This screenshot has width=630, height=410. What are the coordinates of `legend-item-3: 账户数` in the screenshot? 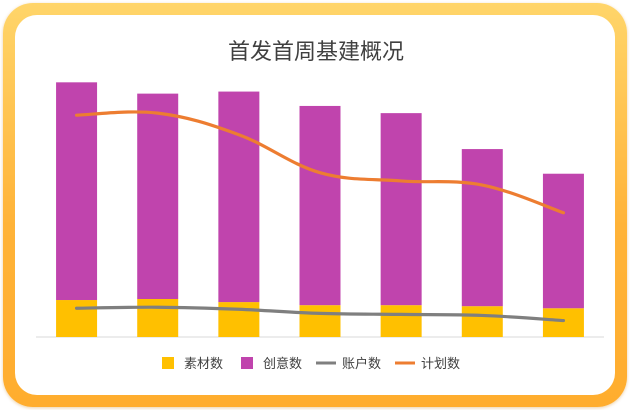 It's located at (348, 364).